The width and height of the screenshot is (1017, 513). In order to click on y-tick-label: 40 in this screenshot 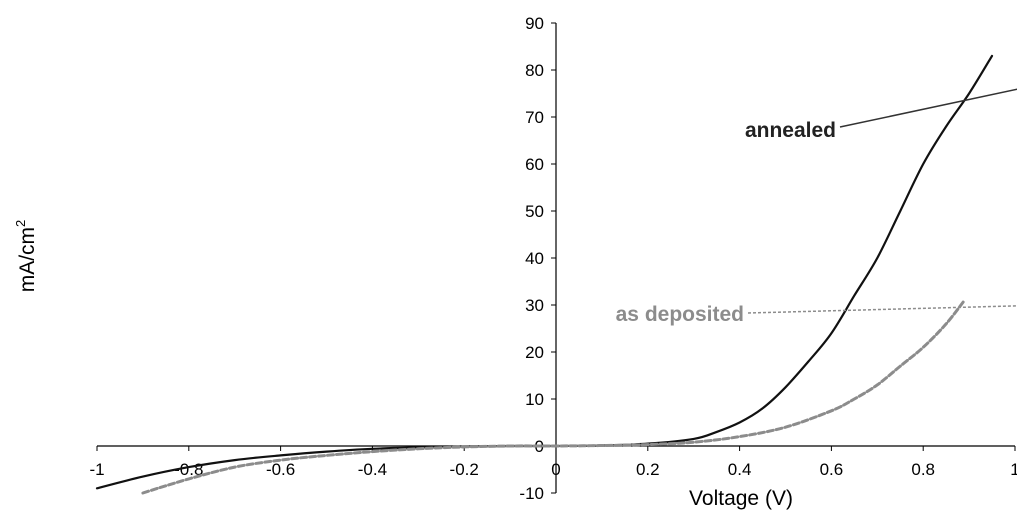, I will do `click(534, 258)`.